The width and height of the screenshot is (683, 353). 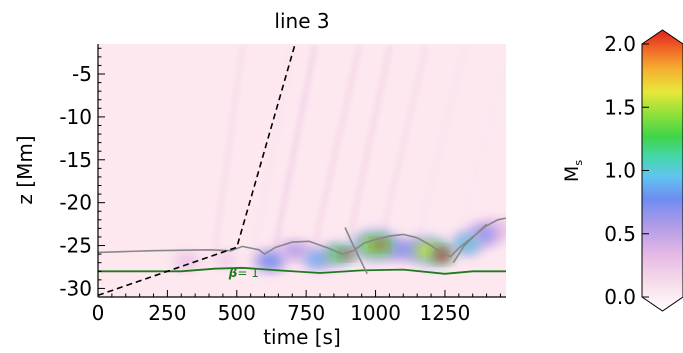 I want to click on colorbar-ticks: 0.0 0.5 1.0 1.5 2.0, so click(x=626, y=170).